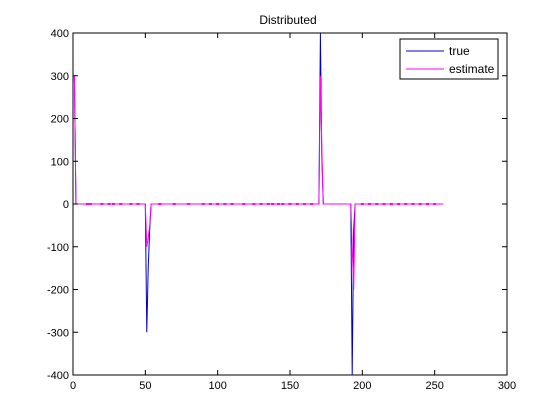 This screenshot has height=420, width=560. I want to click on y-tick-label: -400, so click(58, 376).